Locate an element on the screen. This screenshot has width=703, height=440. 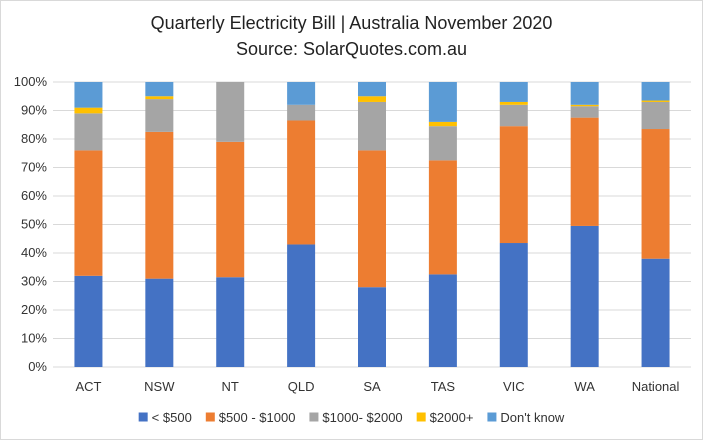
x-tick-label: ACT is located at coordinates (88, 386).